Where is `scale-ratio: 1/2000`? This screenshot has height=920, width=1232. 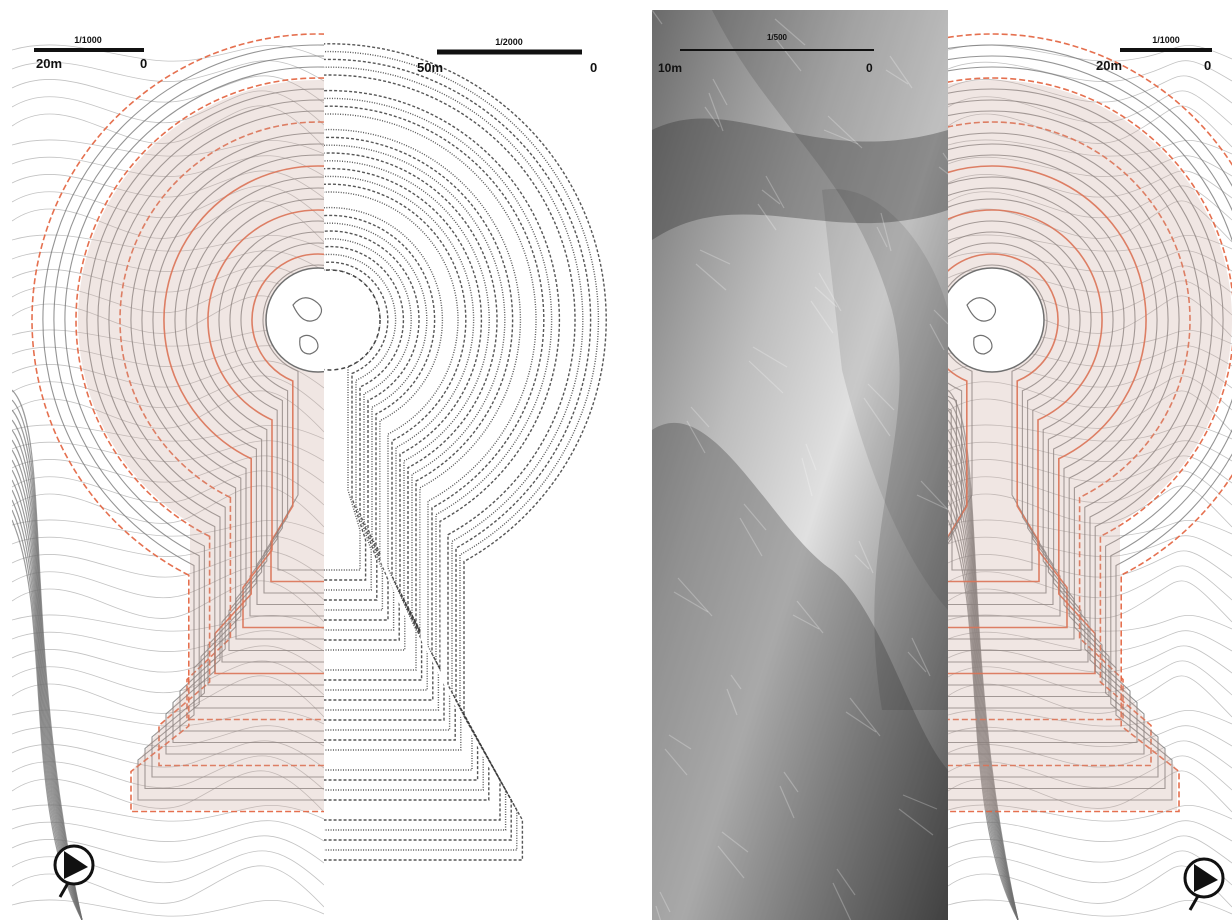 scale-ratio: 1/2000 is located at coordinates (509, 42).